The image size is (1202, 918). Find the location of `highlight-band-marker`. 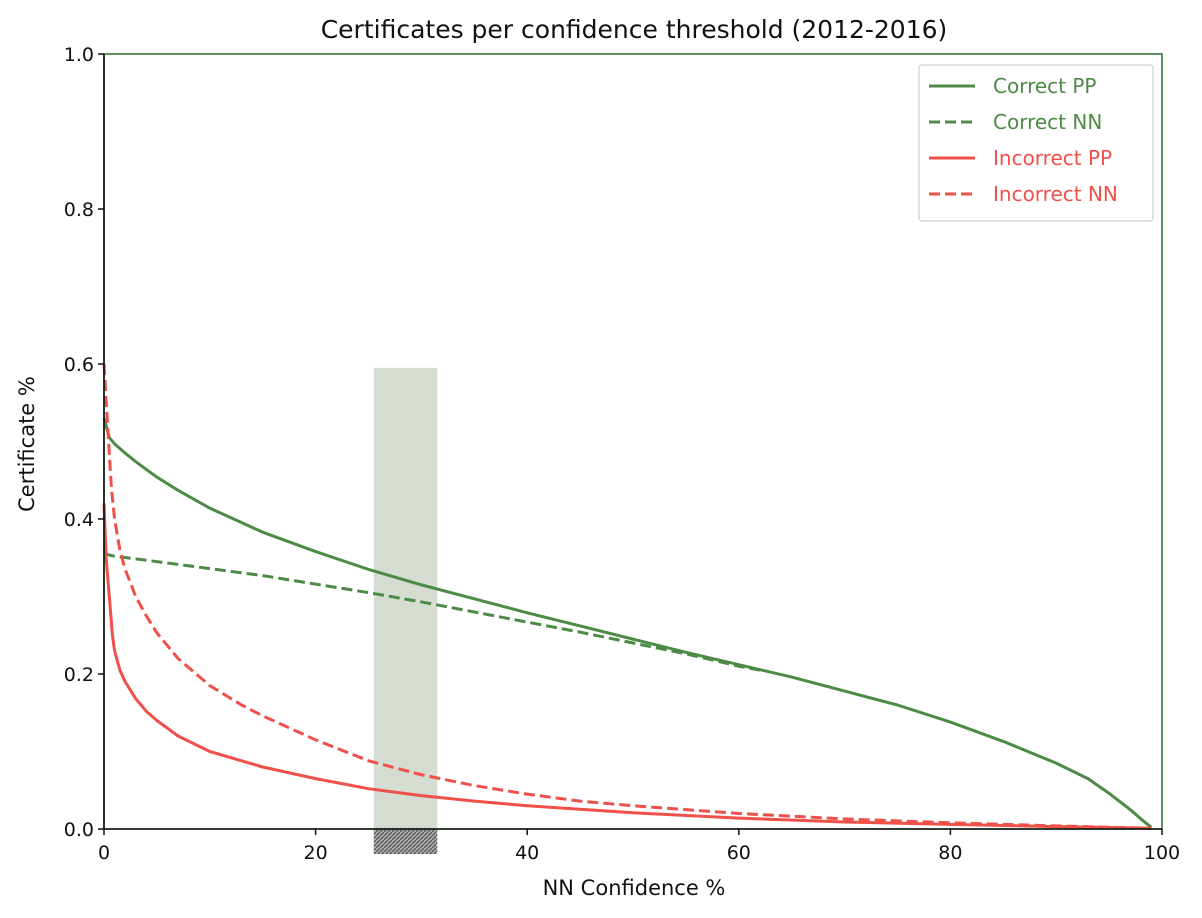

highlight-band-marker is located at coordinates (405, 841).